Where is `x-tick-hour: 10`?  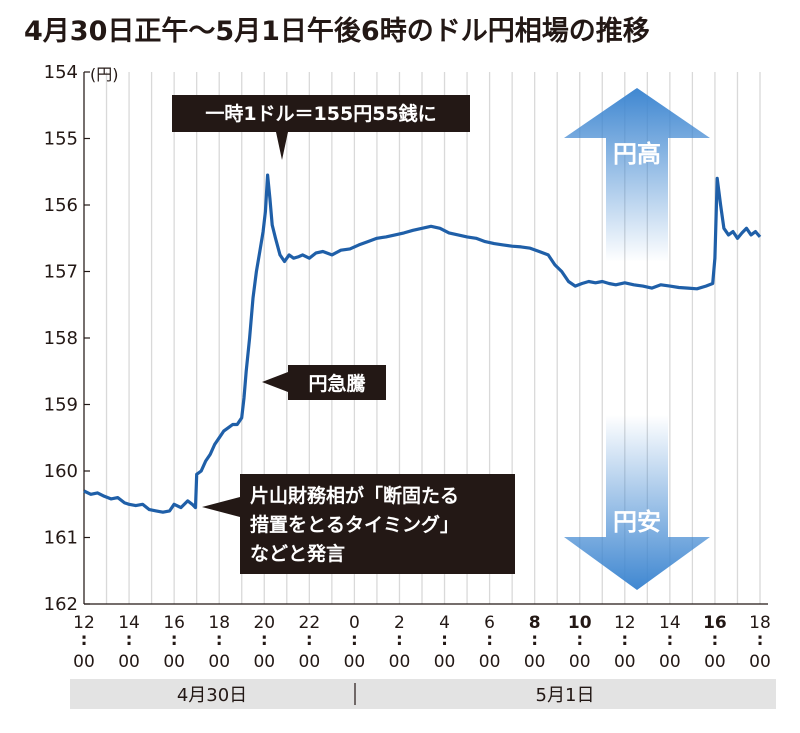 x-tick-hour: 10 is located at coordinates (580, 623).